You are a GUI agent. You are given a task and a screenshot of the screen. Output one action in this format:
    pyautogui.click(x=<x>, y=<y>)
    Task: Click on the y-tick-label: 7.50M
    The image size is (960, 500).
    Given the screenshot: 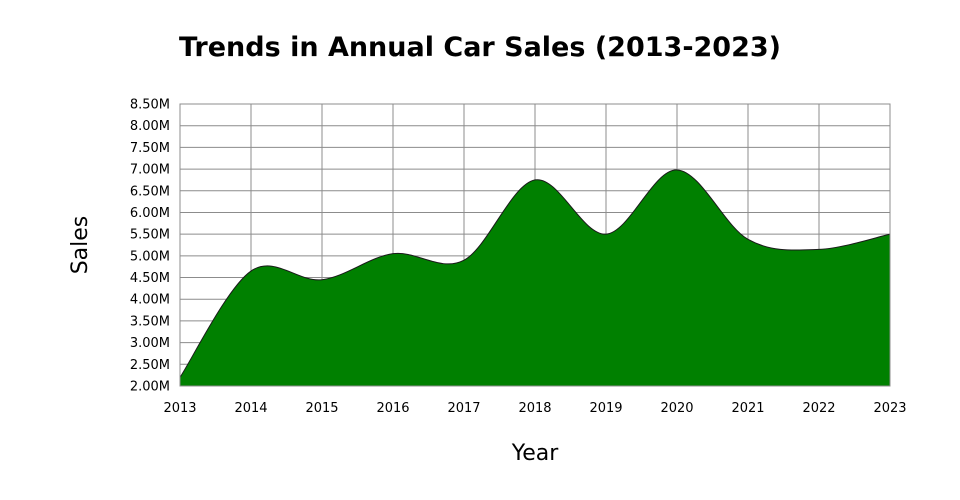 What is the action you would take?
    pyautogui.click(x=150, y=148)
    